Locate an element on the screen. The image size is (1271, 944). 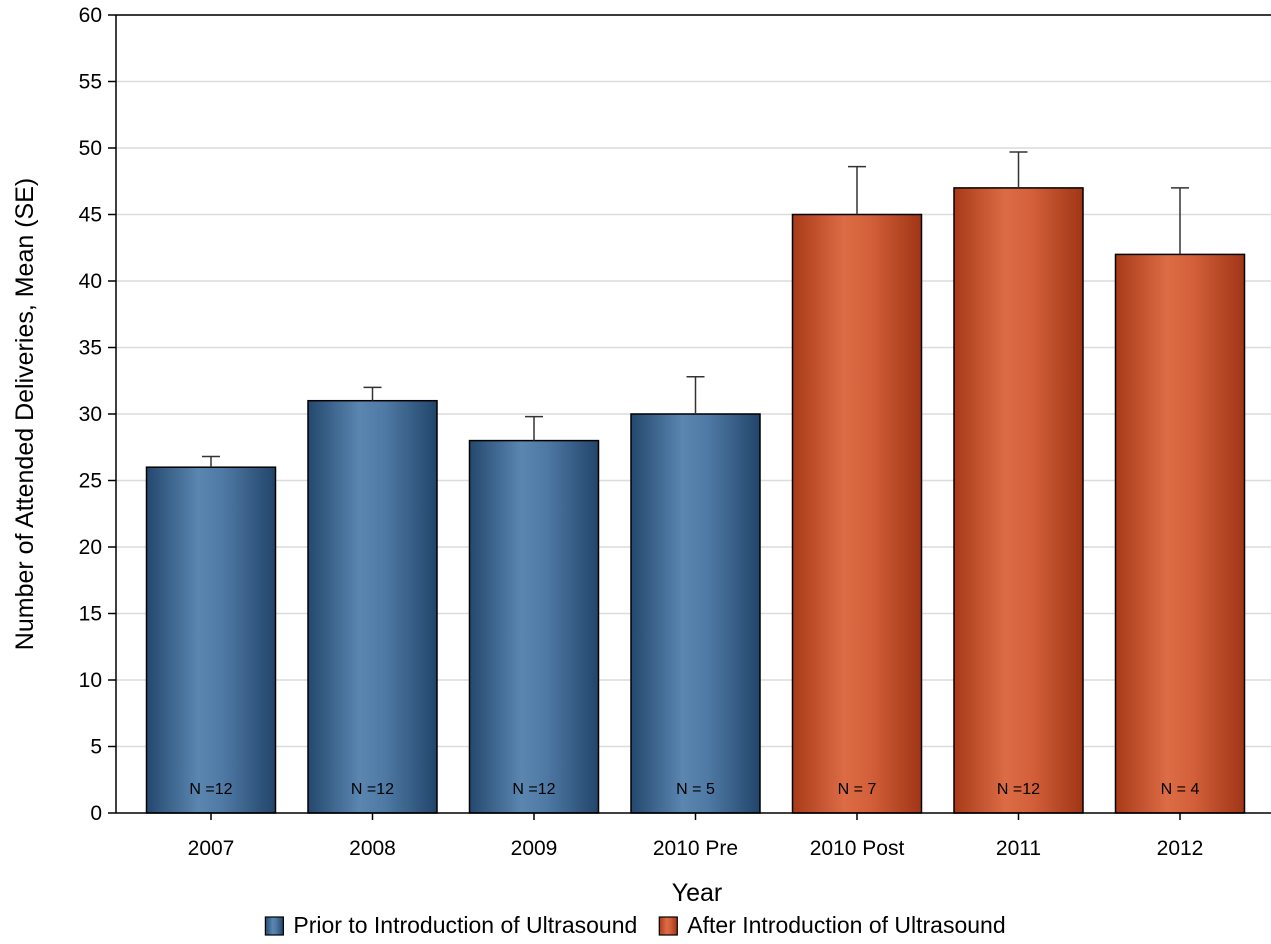
legend-label: Prior to Introduction of Ultrasound is located at coordinates (465, 925).